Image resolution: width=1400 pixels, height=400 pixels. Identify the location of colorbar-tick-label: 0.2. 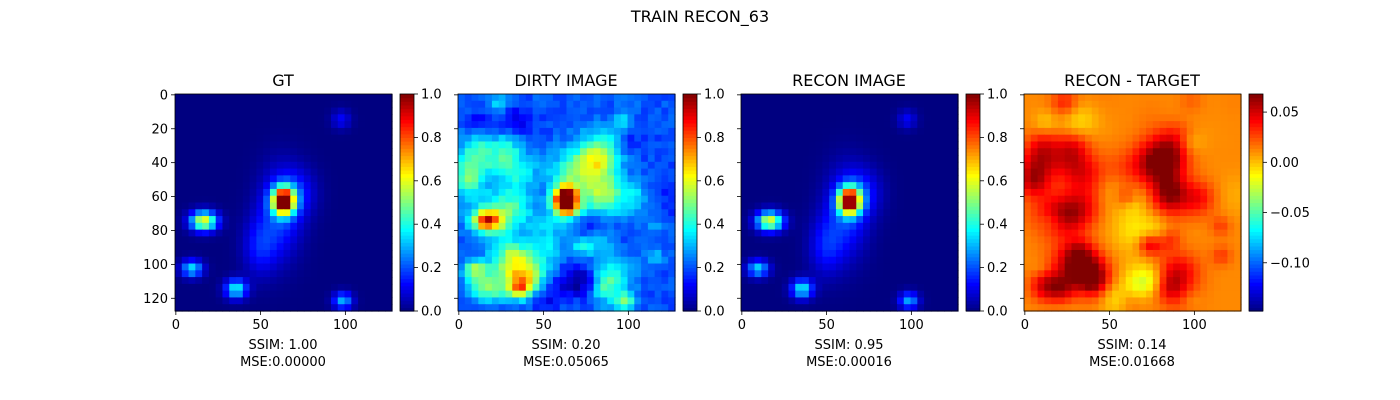
(714, 268).